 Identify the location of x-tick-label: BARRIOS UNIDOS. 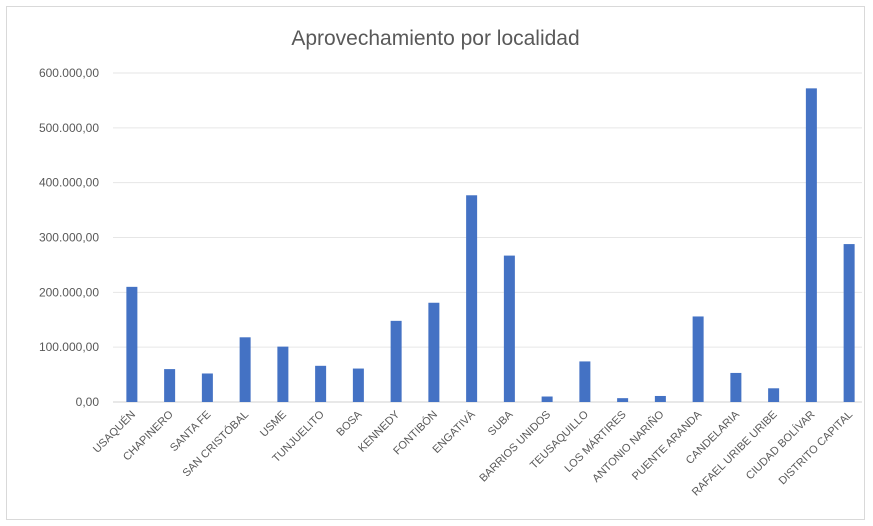
(515, 447).